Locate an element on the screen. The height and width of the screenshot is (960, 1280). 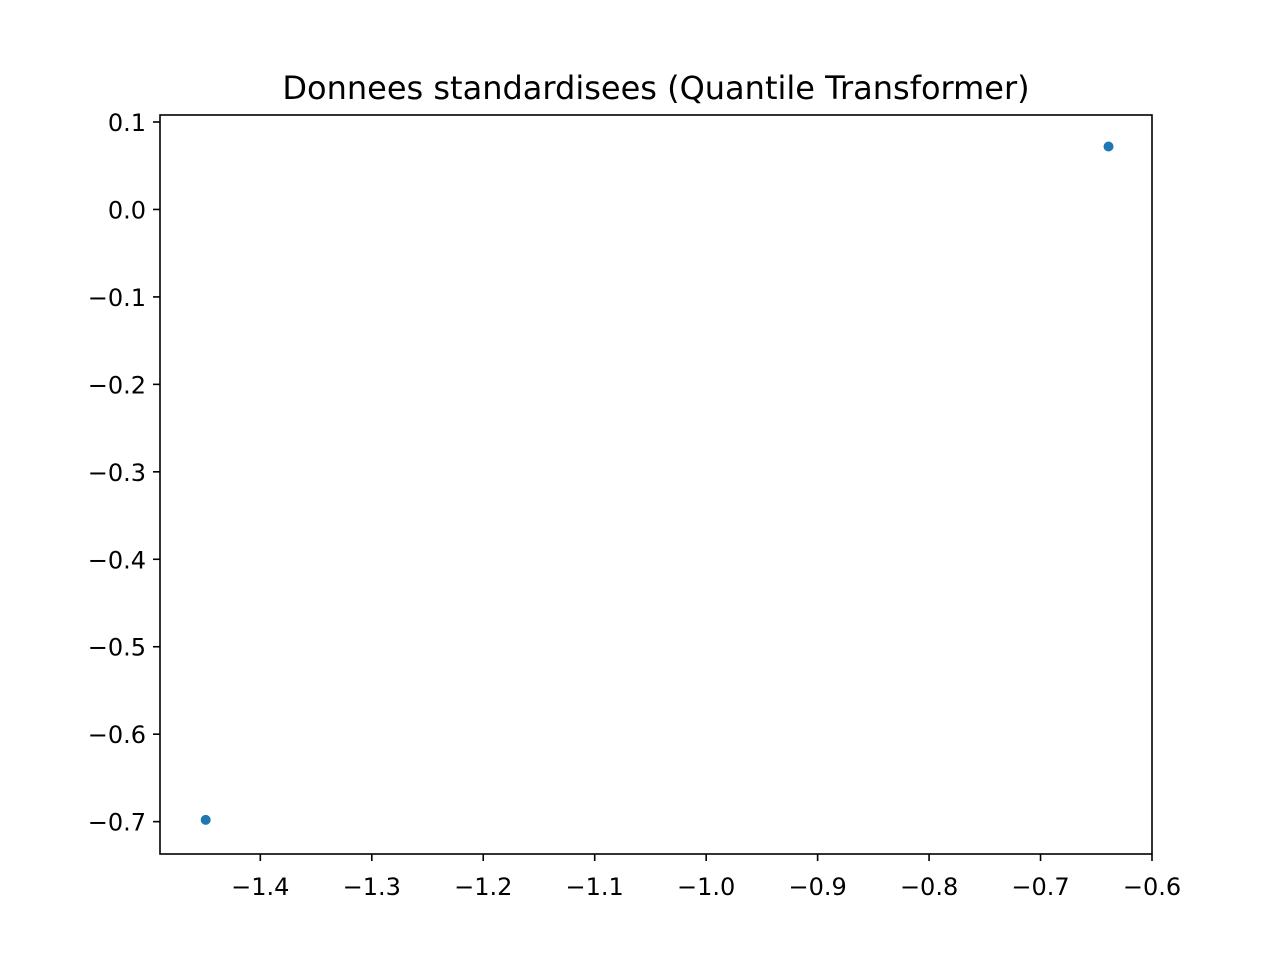
x-tick-label: −0.8 is located at coordinates (929, 887).